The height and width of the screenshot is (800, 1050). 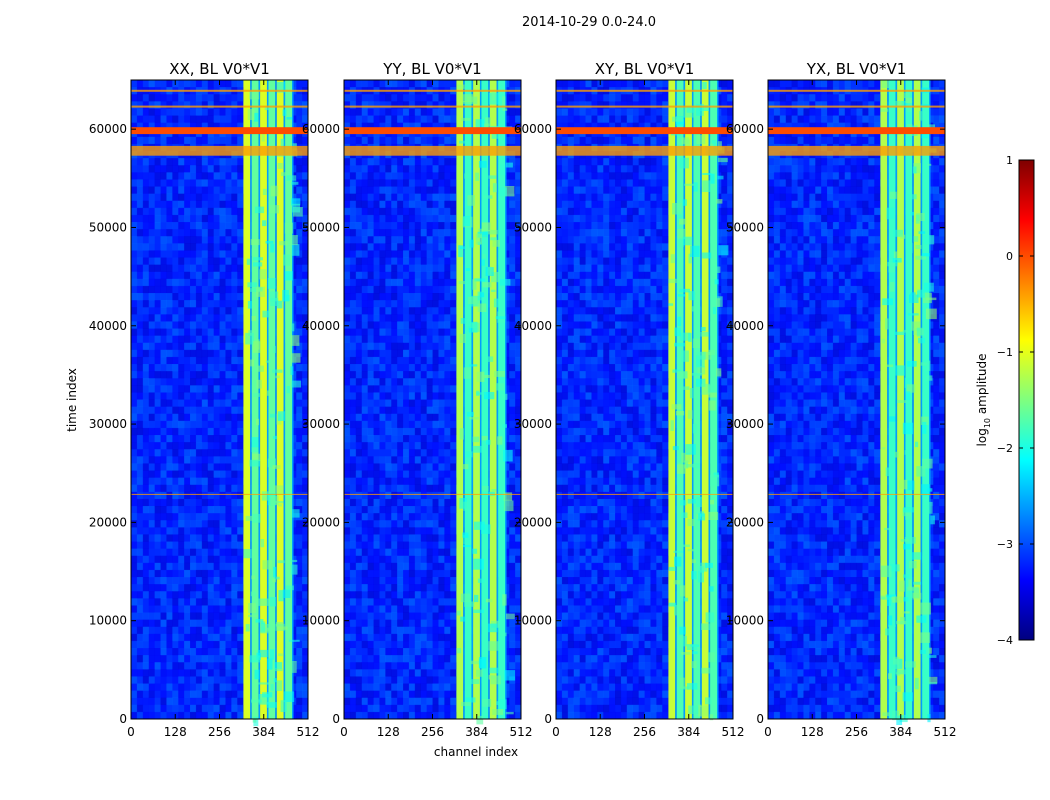 I want to click on y-tick-label: 50000, so click(x=108, y=227).